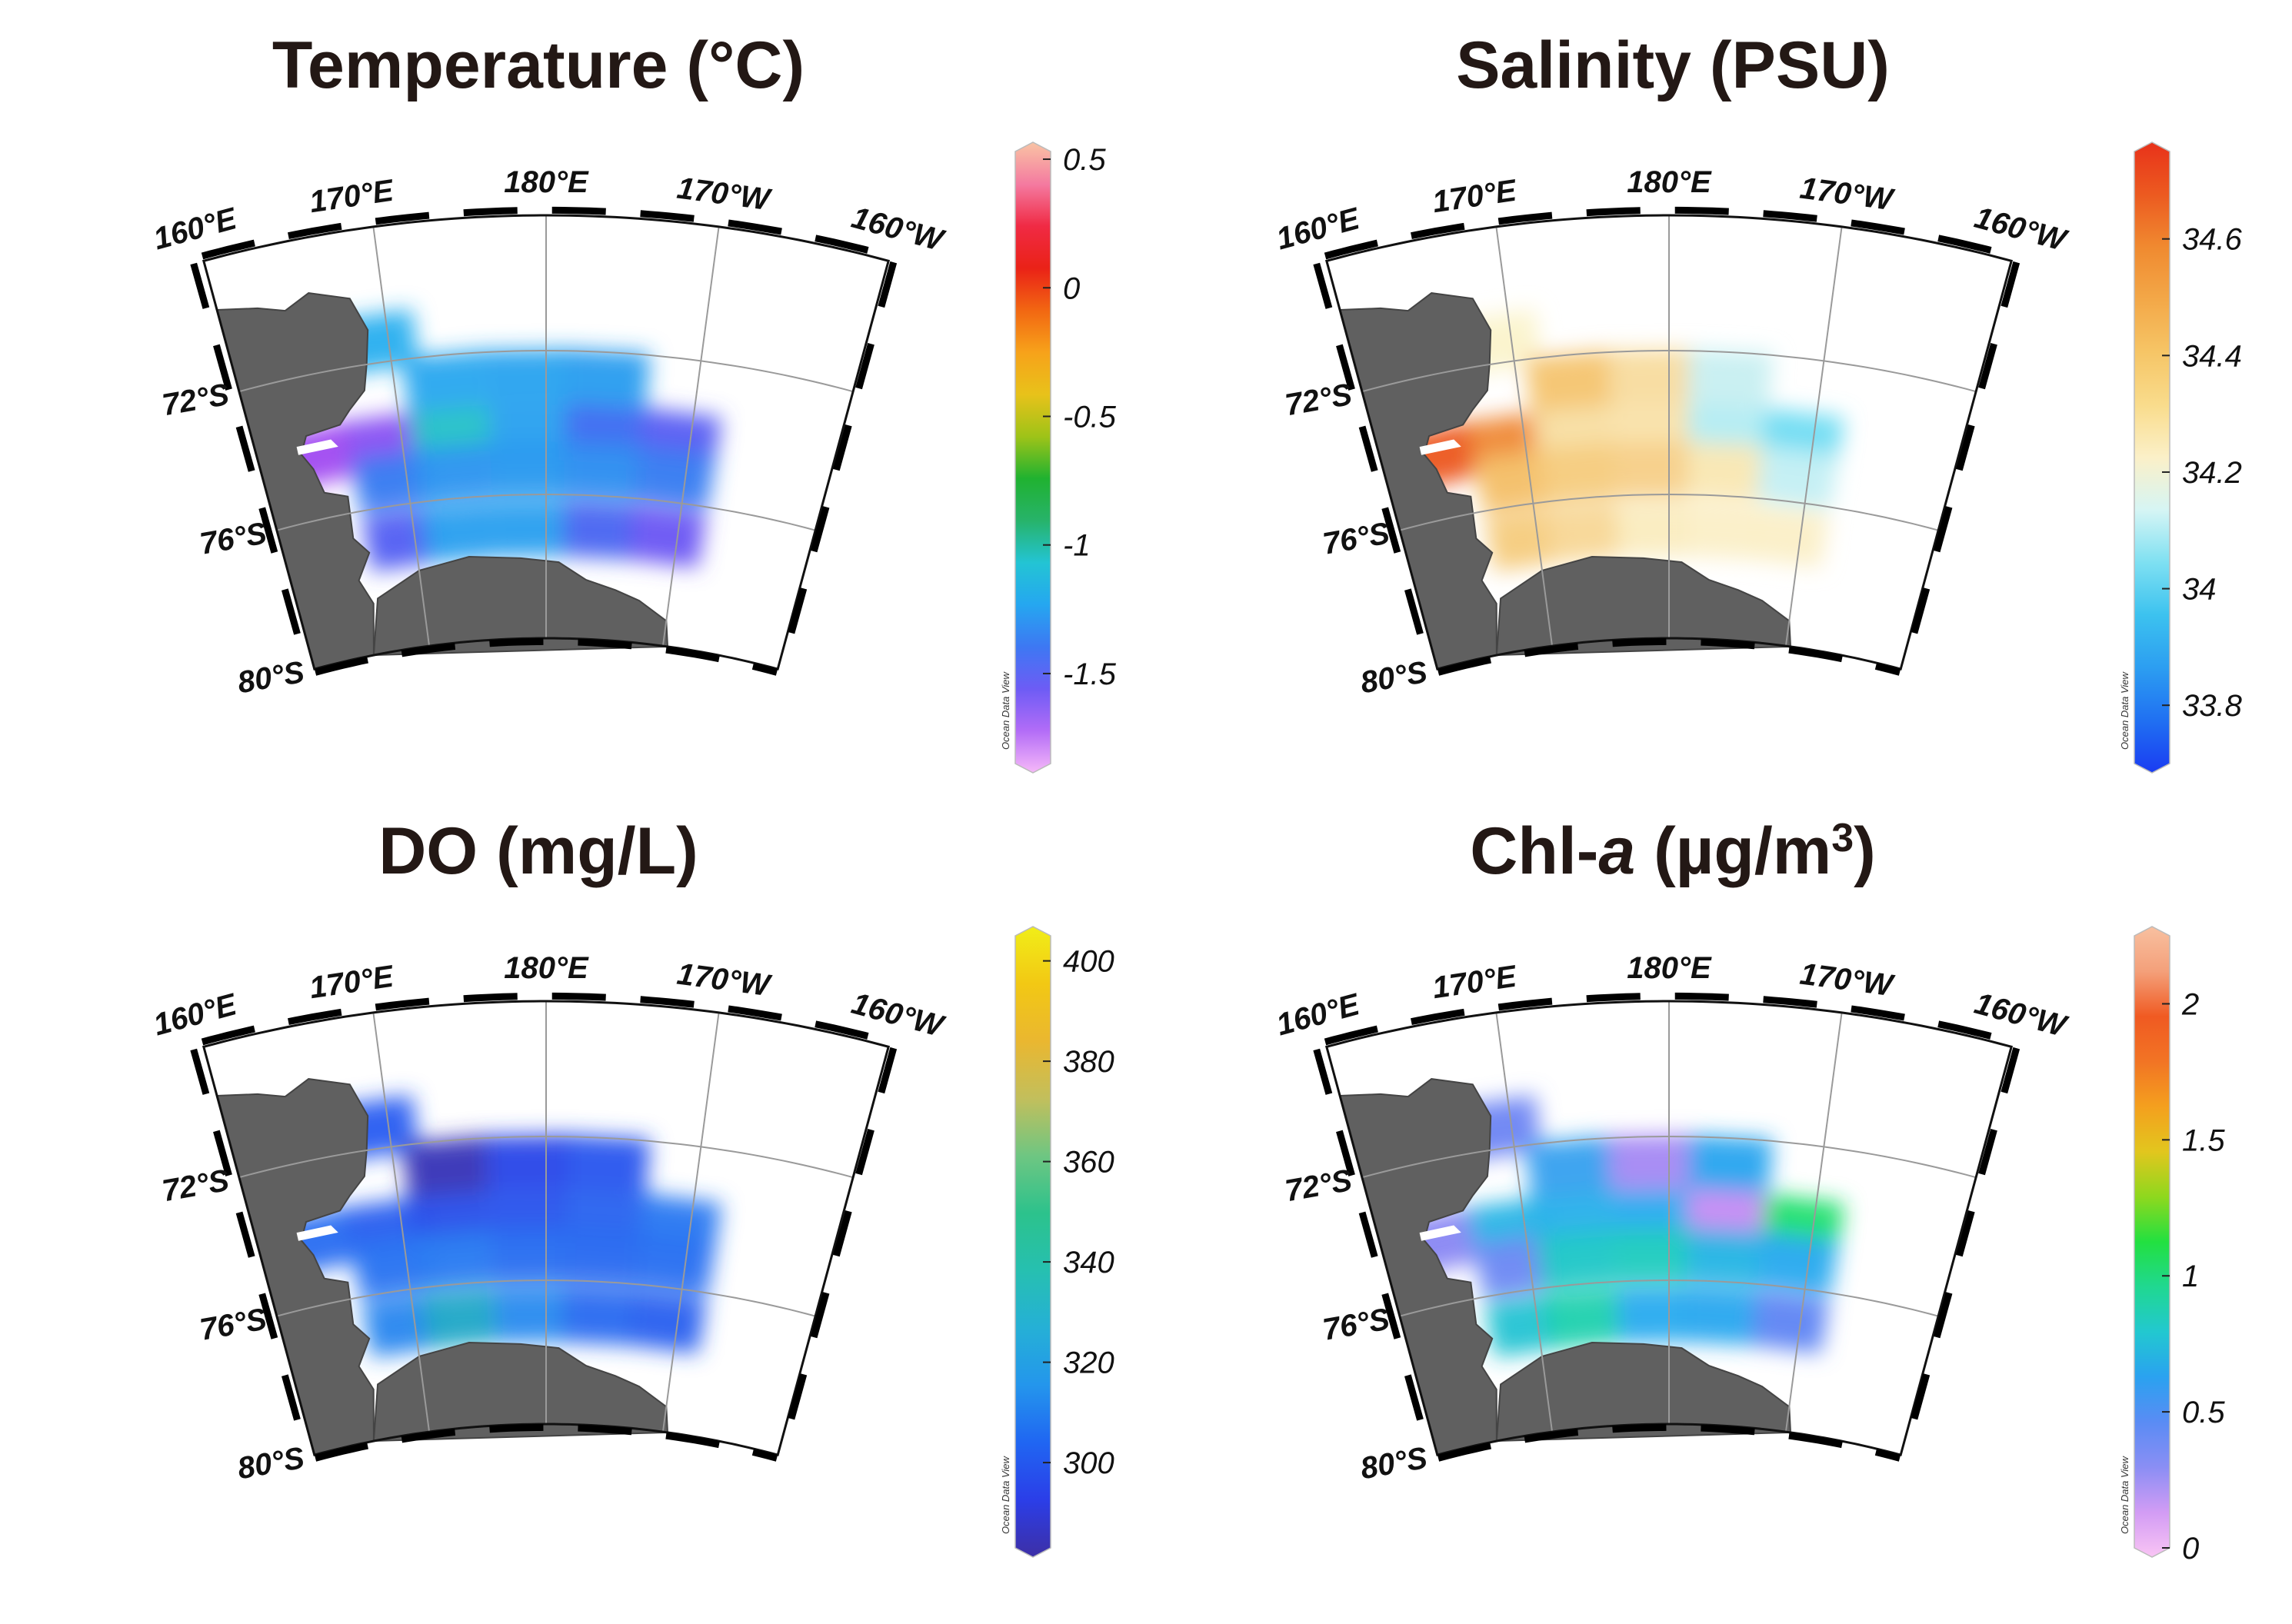 The image size is (2292, 1624). What do you see at coordinates (1084, 160) in the screenshot?
I see `colorbar-tick-label: 0.5` at bounding box center [1084, 160].